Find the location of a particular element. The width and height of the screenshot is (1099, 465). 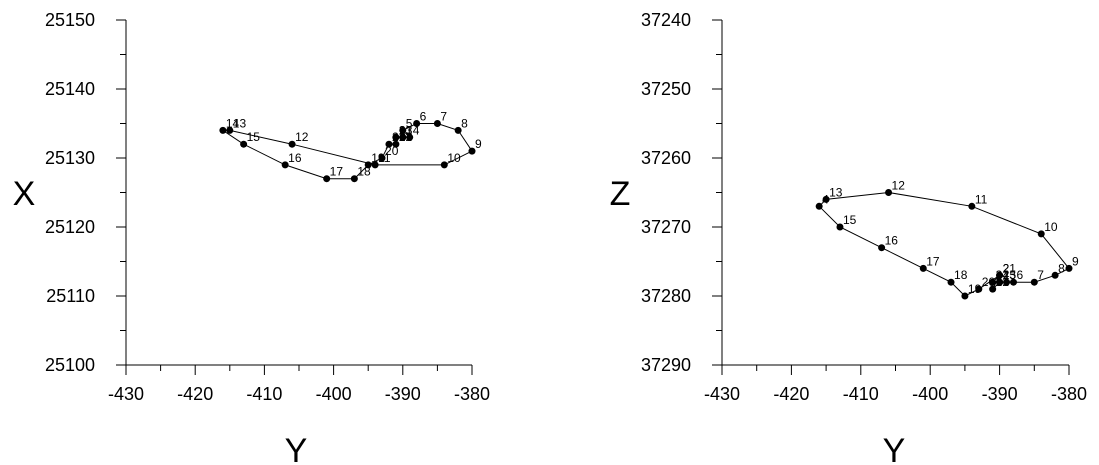

point-label: 21 is located at coordinates (1010, 268).